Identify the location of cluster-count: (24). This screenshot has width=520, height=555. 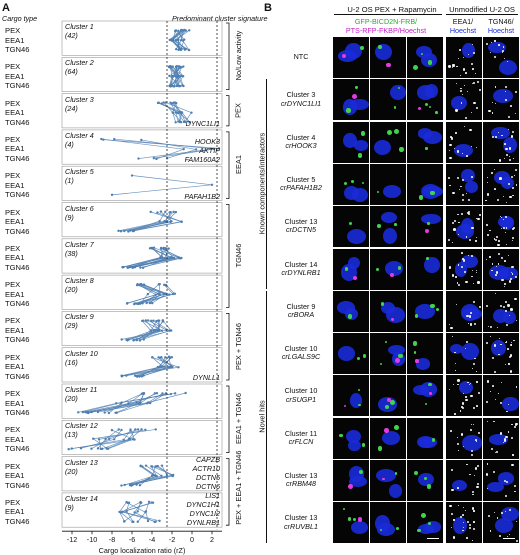
(71, 108).